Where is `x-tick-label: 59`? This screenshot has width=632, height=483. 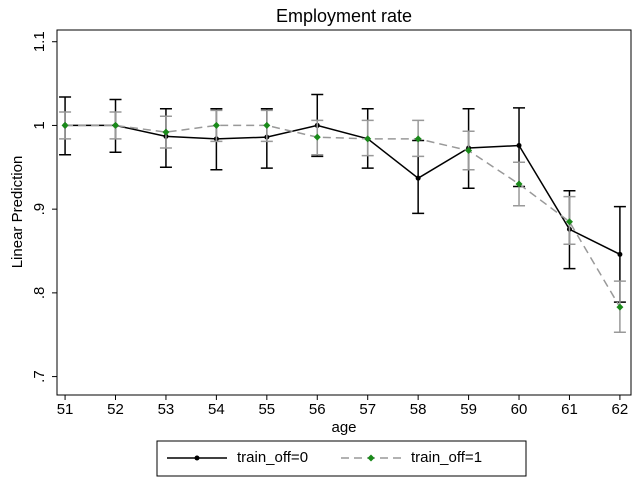
x-tick-label: 59 is located at coordinates (468, 409).